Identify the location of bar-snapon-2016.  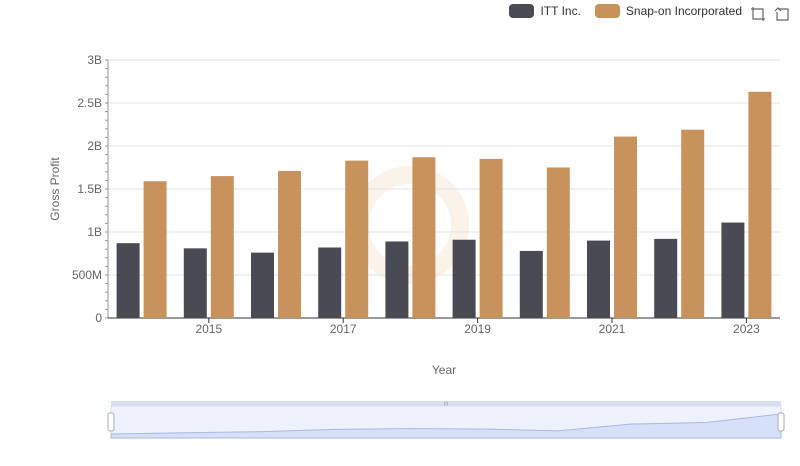
(289, 244).